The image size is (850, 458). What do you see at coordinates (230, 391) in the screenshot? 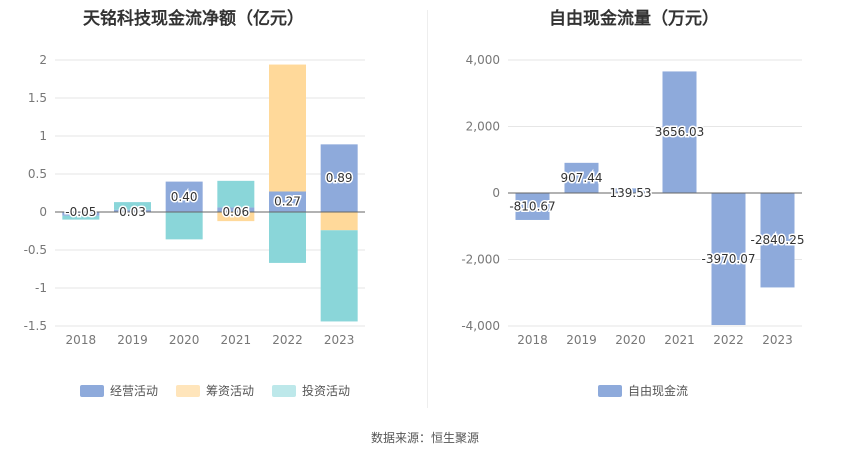
I see `legend-label-financing: 筹资活动` at bounding box center [230, 391].